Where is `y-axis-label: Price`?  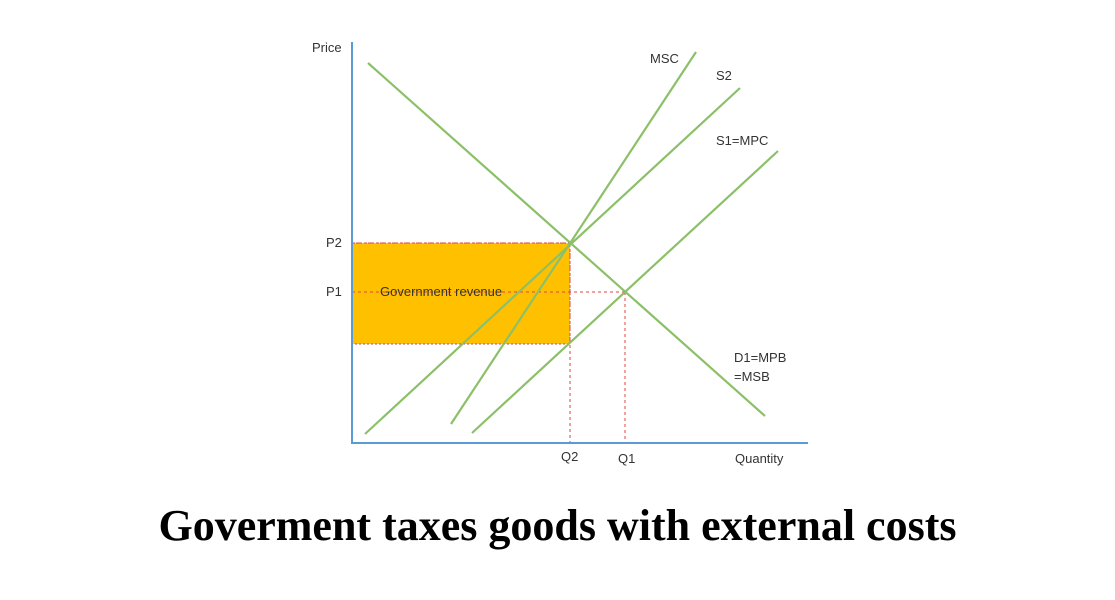 y-axis-label: Price is located at coordinates (327, 47).